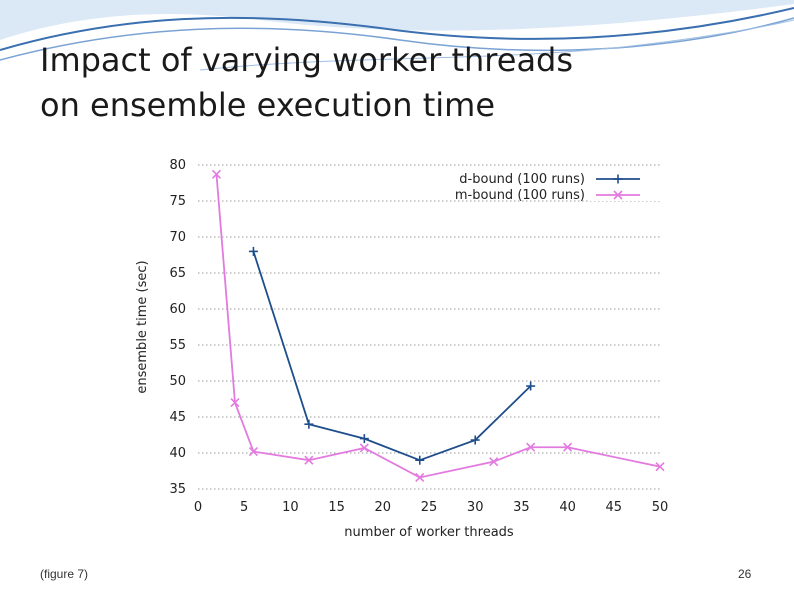  What do you see at coordinates (520, 195) in the screenshot?
I see `legend-label: m-bound (100 runs)` at bounding box center [520, 195].